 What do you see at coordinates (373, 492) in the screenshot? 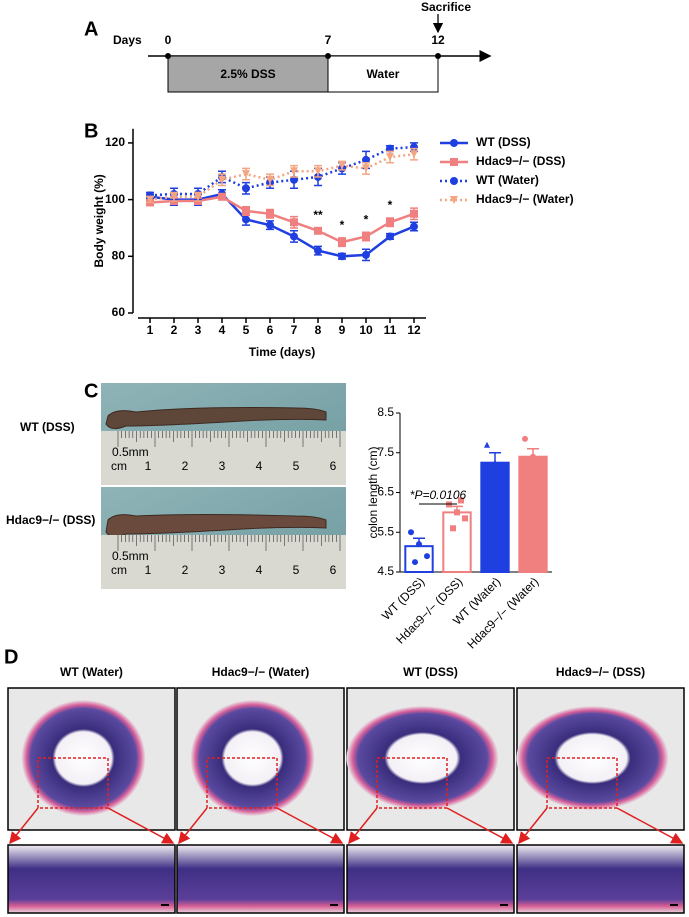
I see `y-axis-label: colon length (cm)` at bounding box center [373, 492].